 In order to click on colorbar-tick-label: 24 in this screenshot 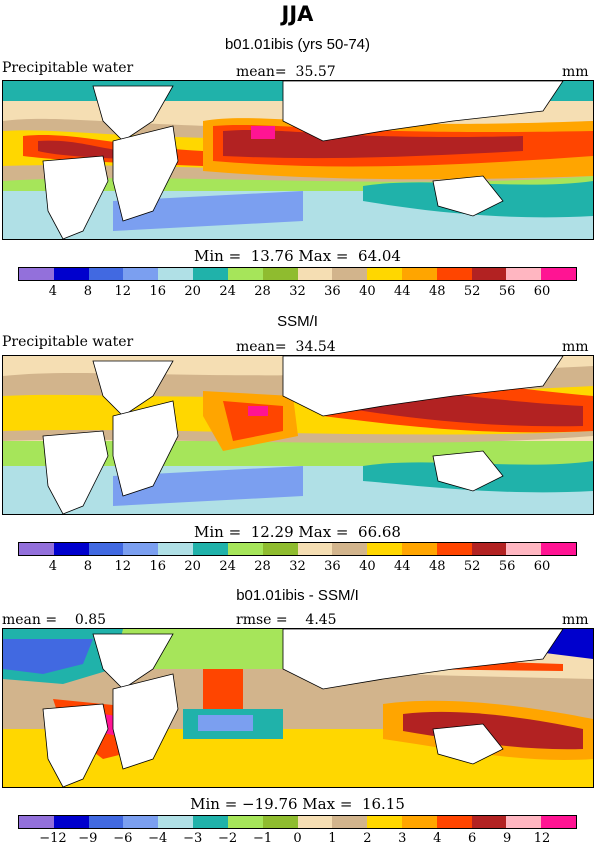, I will do `click(227, 291)`.